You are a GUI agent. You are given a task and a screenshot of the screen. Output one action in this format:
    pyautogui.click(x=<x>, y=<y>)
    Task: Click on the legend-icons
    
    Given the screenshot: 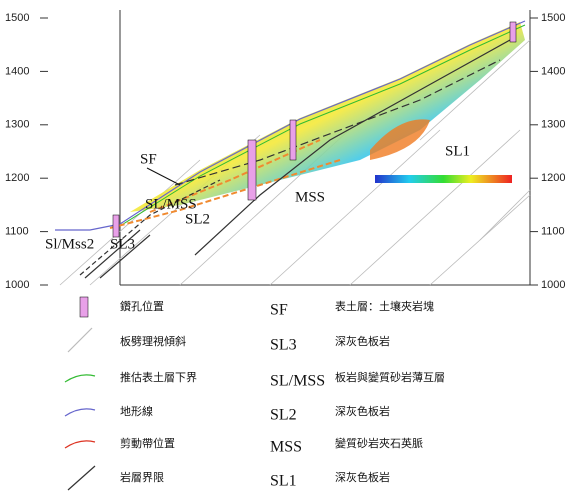 What is the action you would take?
    pyautogui.click(x=80, y=393)
    